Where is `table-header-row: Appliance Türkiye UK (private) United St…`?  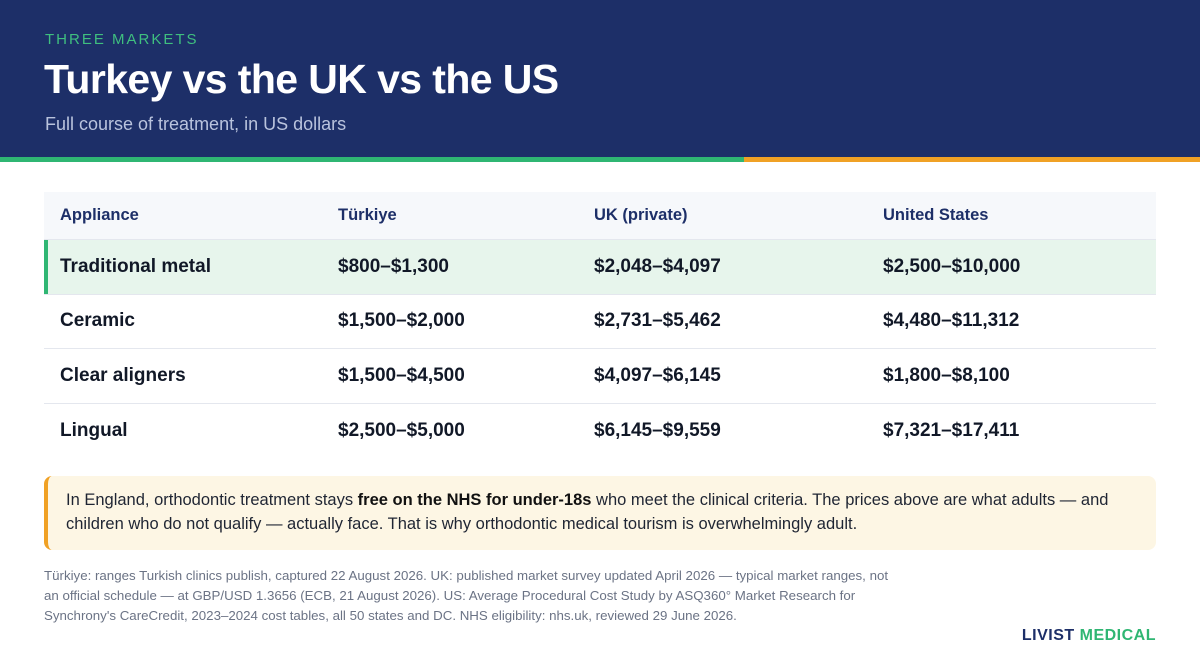 table-header-row: Appliance Türkiye UK (private) United St… is located at coordinates (600, 216).